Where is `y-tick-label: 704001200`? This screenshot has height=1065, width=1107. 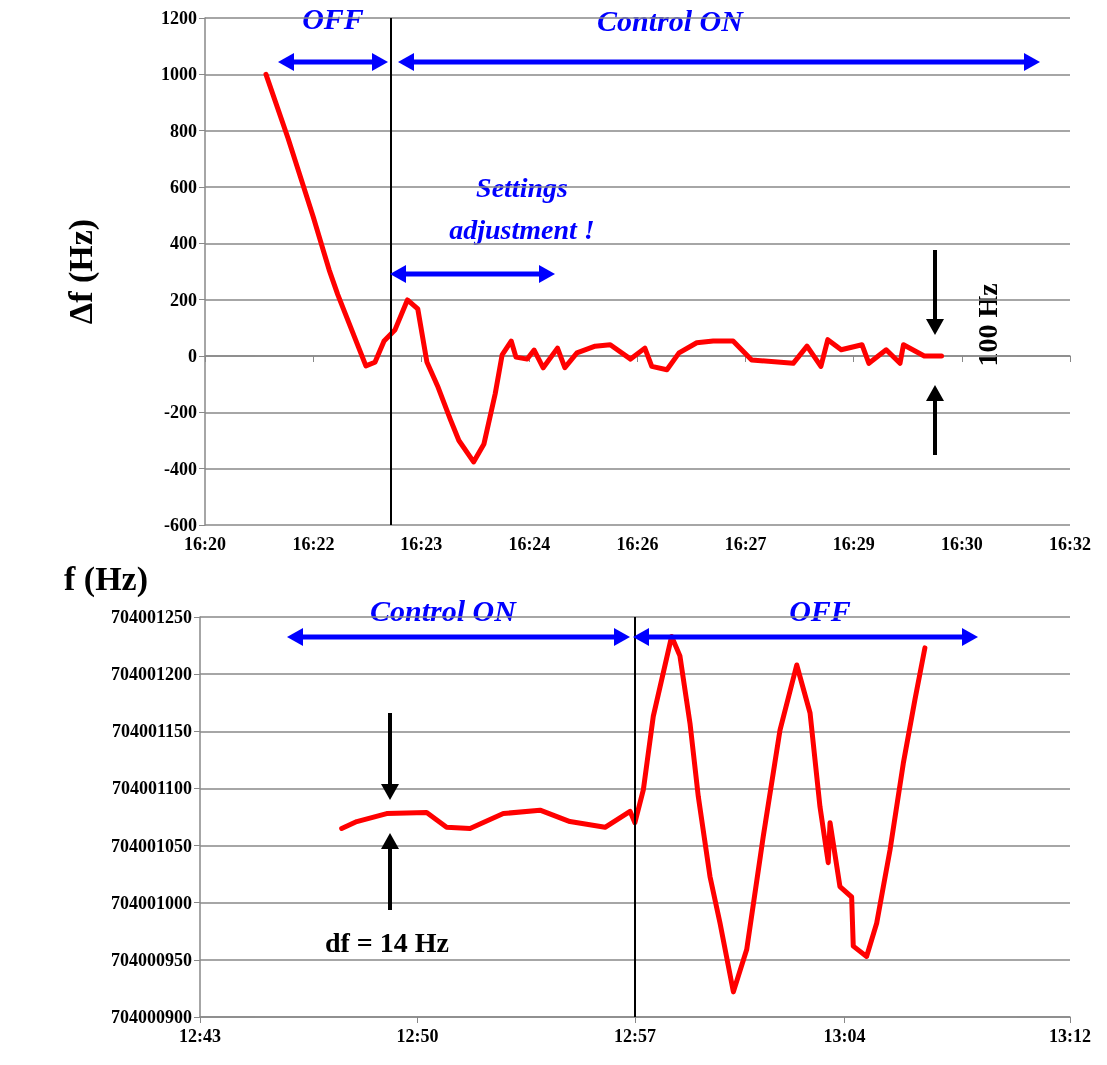 y-tick-label: 704001200 is located at coordinates (151, 674).